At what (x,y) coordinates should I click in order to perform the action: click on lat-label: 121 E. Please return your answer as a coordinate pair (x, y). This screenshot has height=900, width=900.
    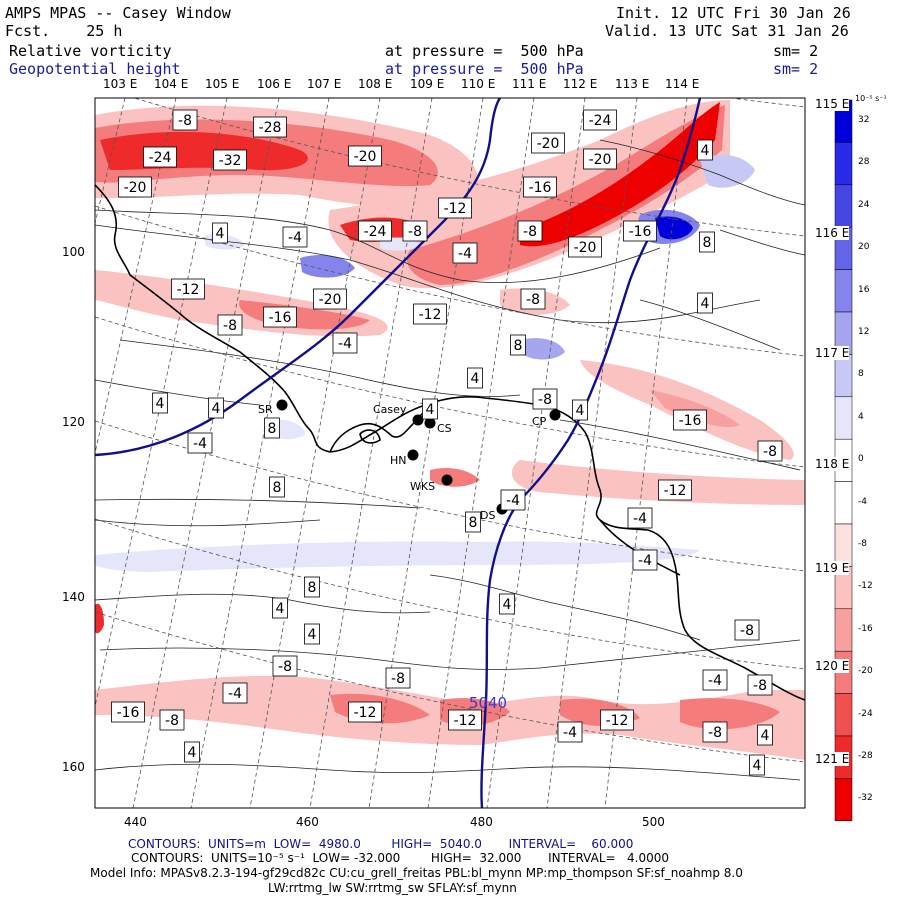
    Looking at the image, I should click on (832, 759).